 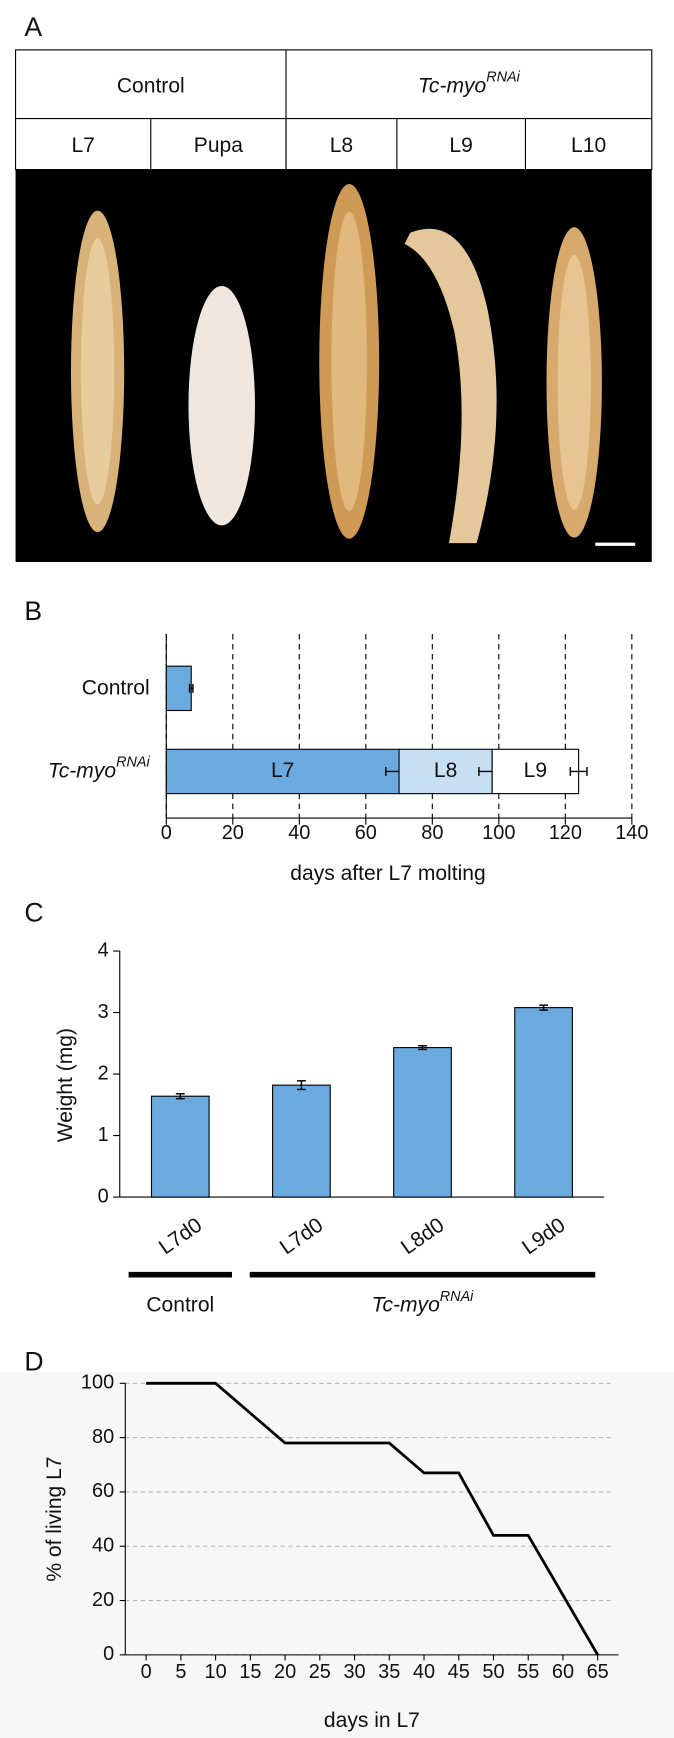 What do you see at coordinates (103, 950) in the screenshot?
I see `y-tick-label: 4` at bounding box center [103, 950].